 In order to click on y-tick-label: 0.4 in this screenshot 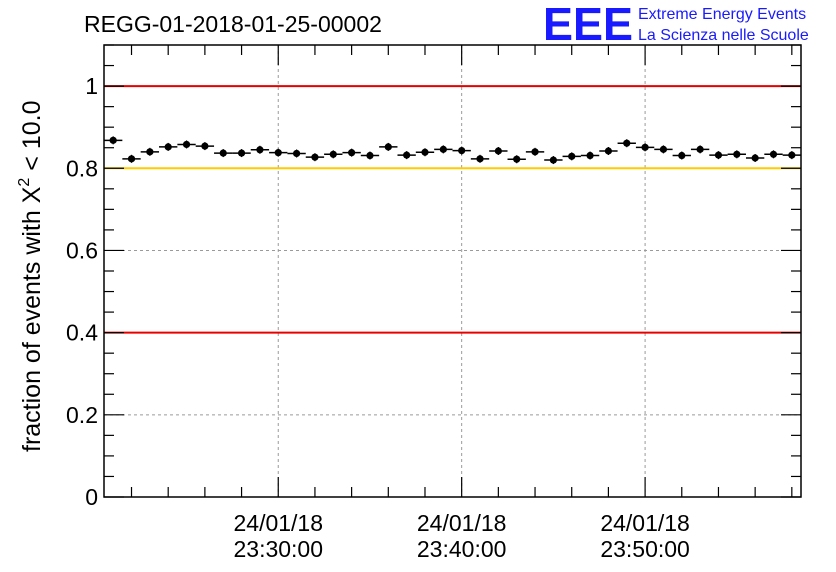, I will do `click(82, 333)`.